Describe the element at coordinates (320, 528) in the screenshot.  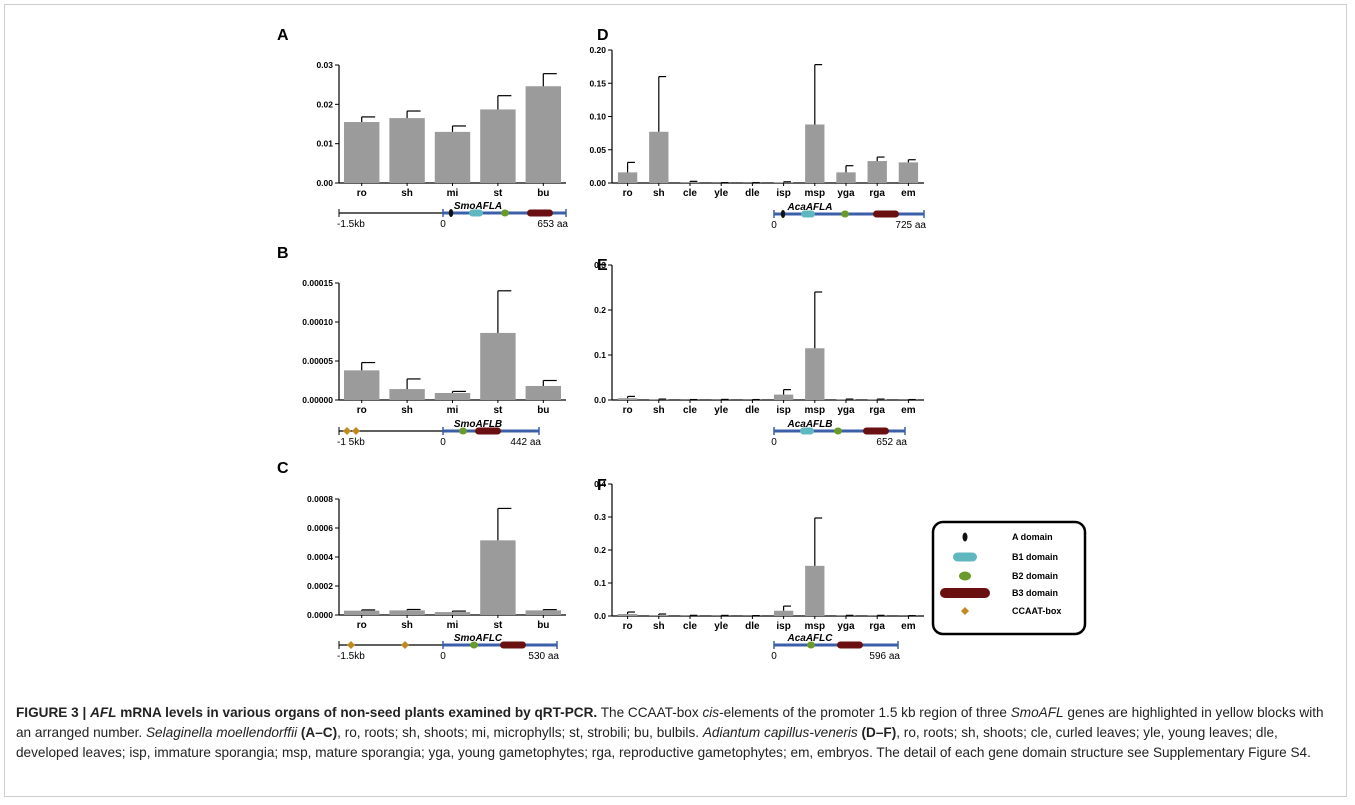
I see `y-tick-label: 0.0006` at that location.